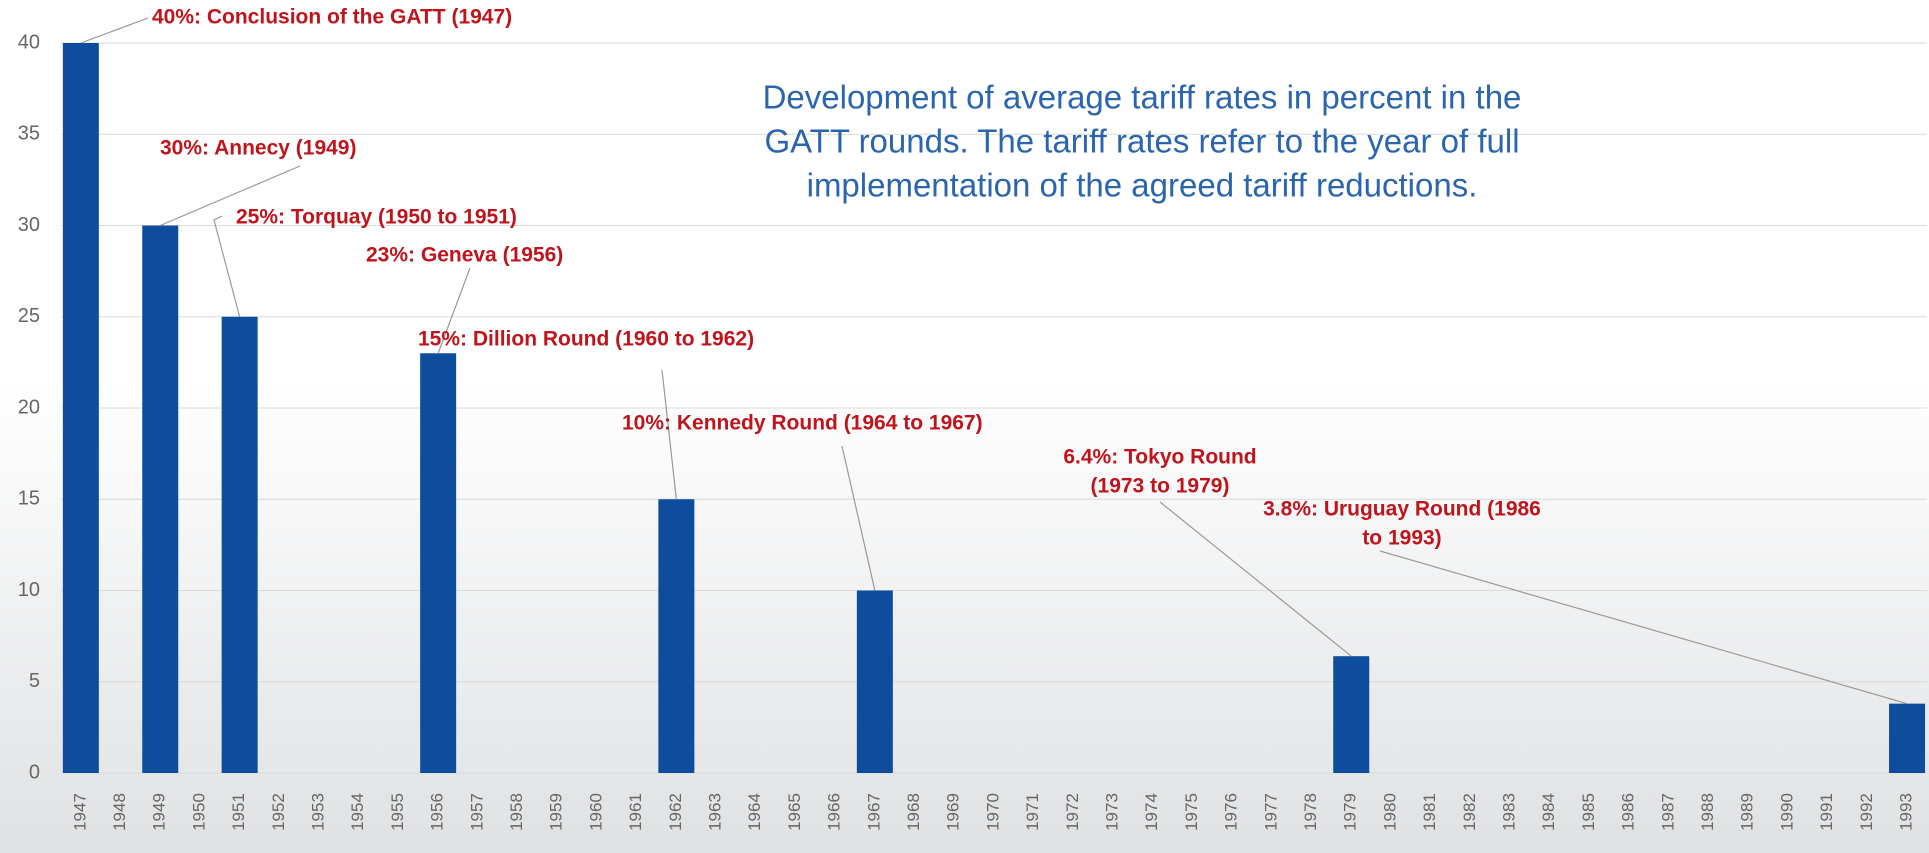 The image size is (1929, 853). Describe the element at coordinates (794, 812) in the screenshot. I see `x-tick-label: 1965` at that location.